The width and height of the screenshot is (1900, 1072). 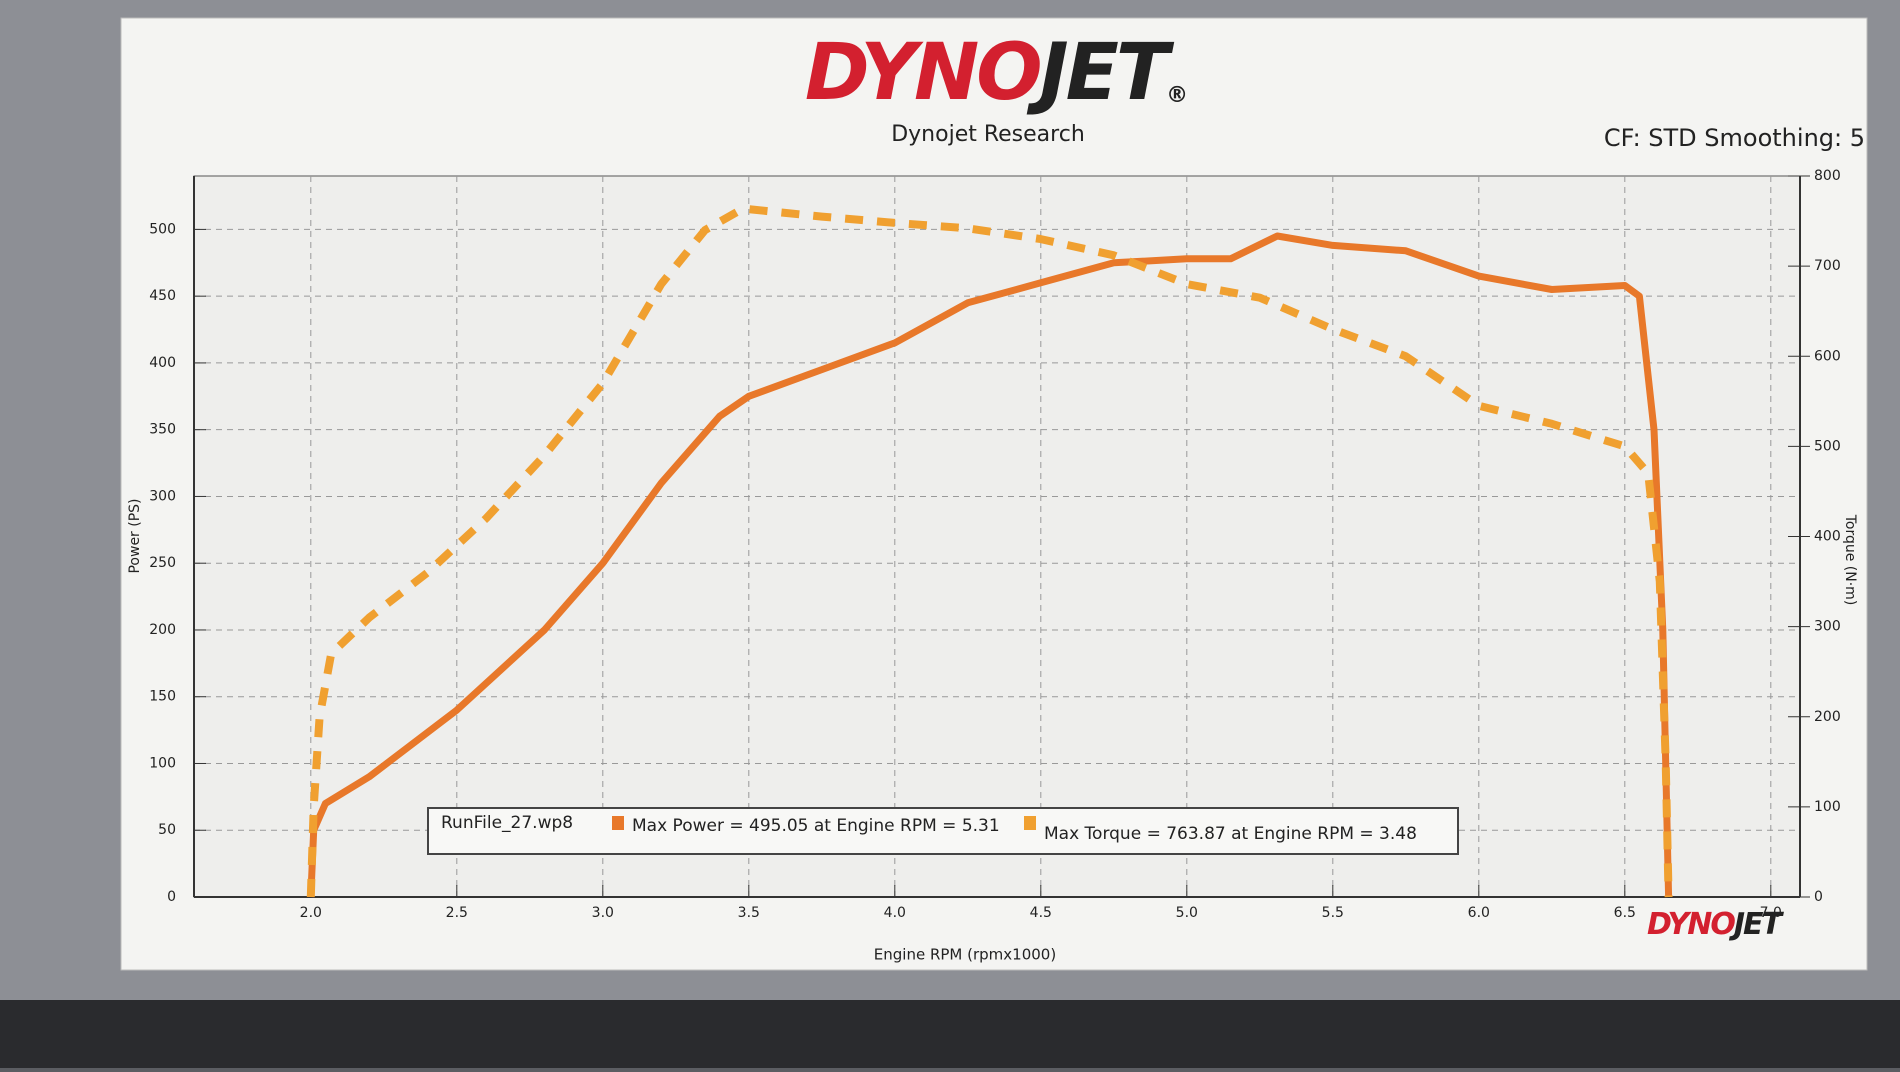 I want to click on y-tick-label: 450, so click(x=162, y=296).